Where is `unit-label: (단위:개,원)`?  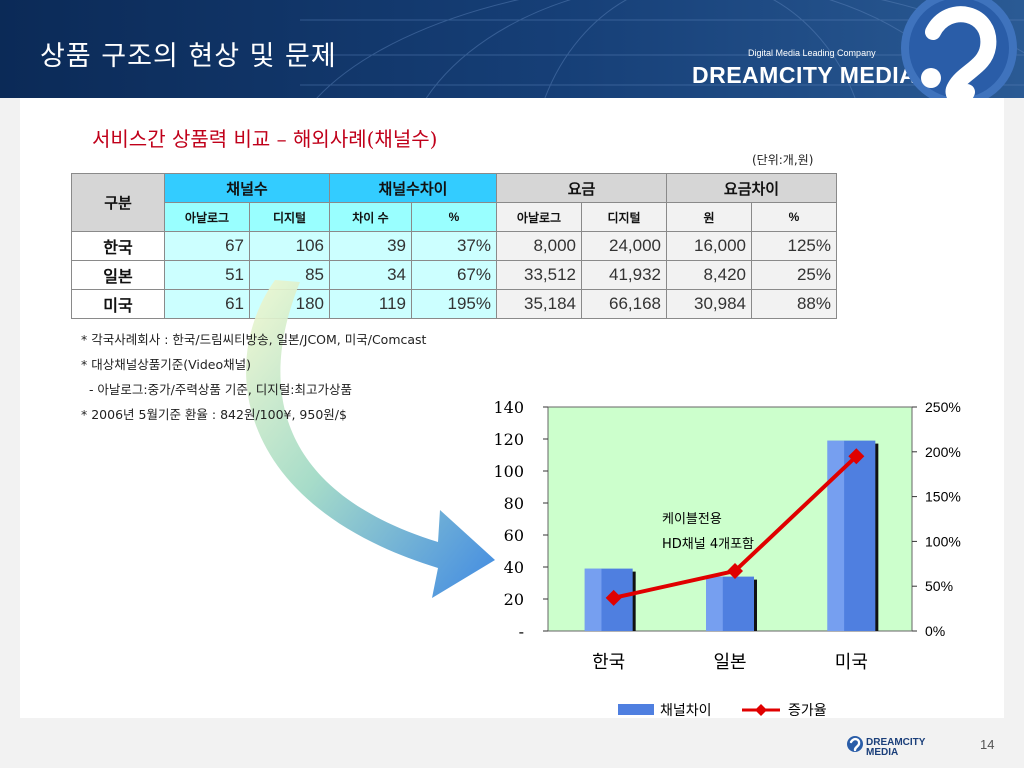 unit-label: (단위:개,원) is located at coordinates (783, 160).